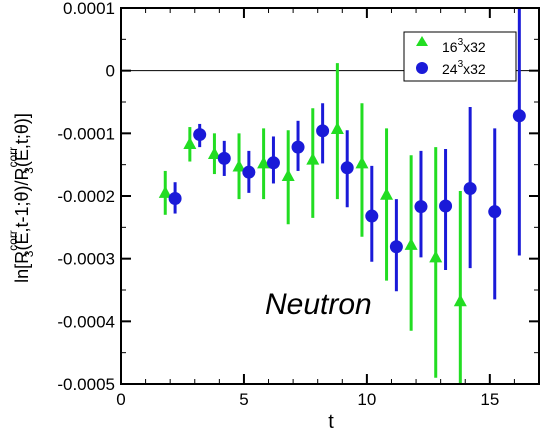 This screenshot has width=545, height=433. I want to click on y-tick-label: -0.0004, so click(86, 321).